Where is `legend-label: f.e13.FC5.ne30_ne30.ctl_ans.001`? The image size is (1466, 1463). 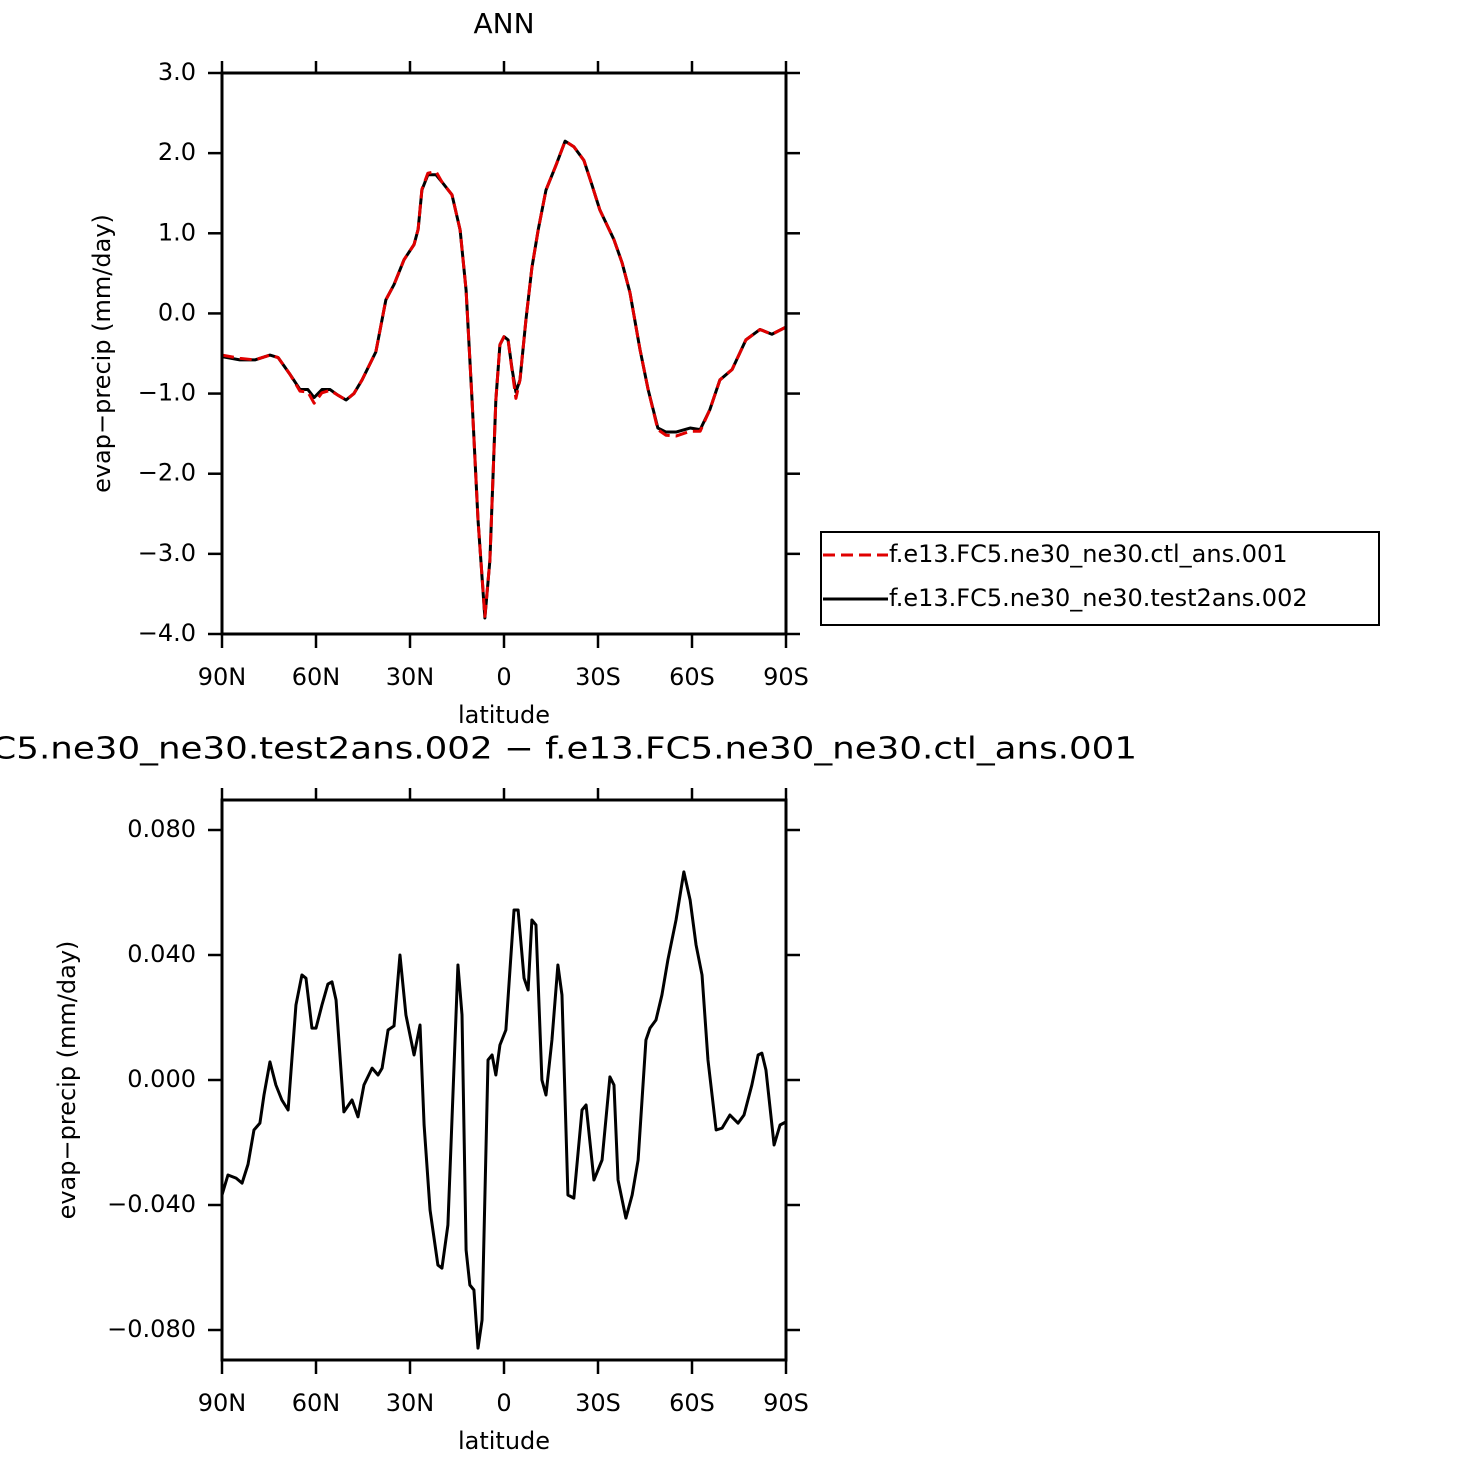
legend-label: f.e13.FC5.ne30_ne30.ctl_ans.001 is located at coordinates (1088, 554).